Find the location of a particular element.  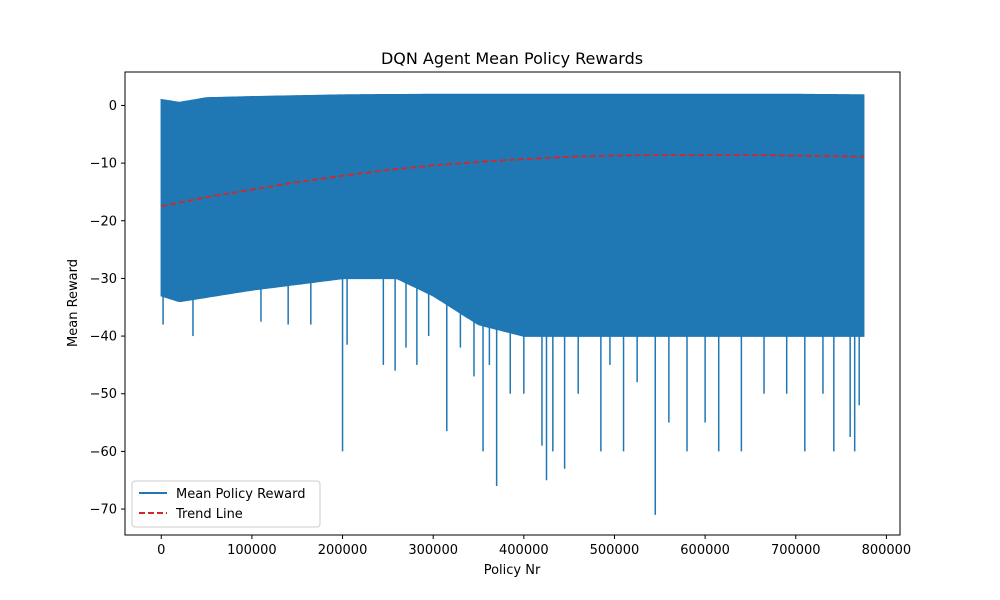

legend-label-mean-policy-reward: Mean Policy Reward is located at coordinates (241, 494).